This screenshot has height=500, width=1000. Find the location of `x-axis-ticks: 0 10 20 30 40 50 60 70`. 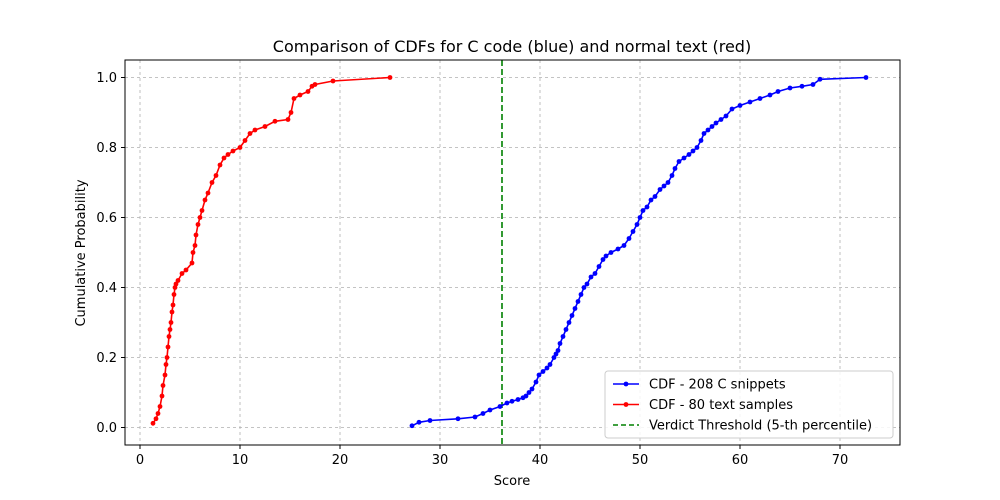

x-axis-ticks: 0 10 20 30 40 50 60 70 is located at coordinates (492, 456).